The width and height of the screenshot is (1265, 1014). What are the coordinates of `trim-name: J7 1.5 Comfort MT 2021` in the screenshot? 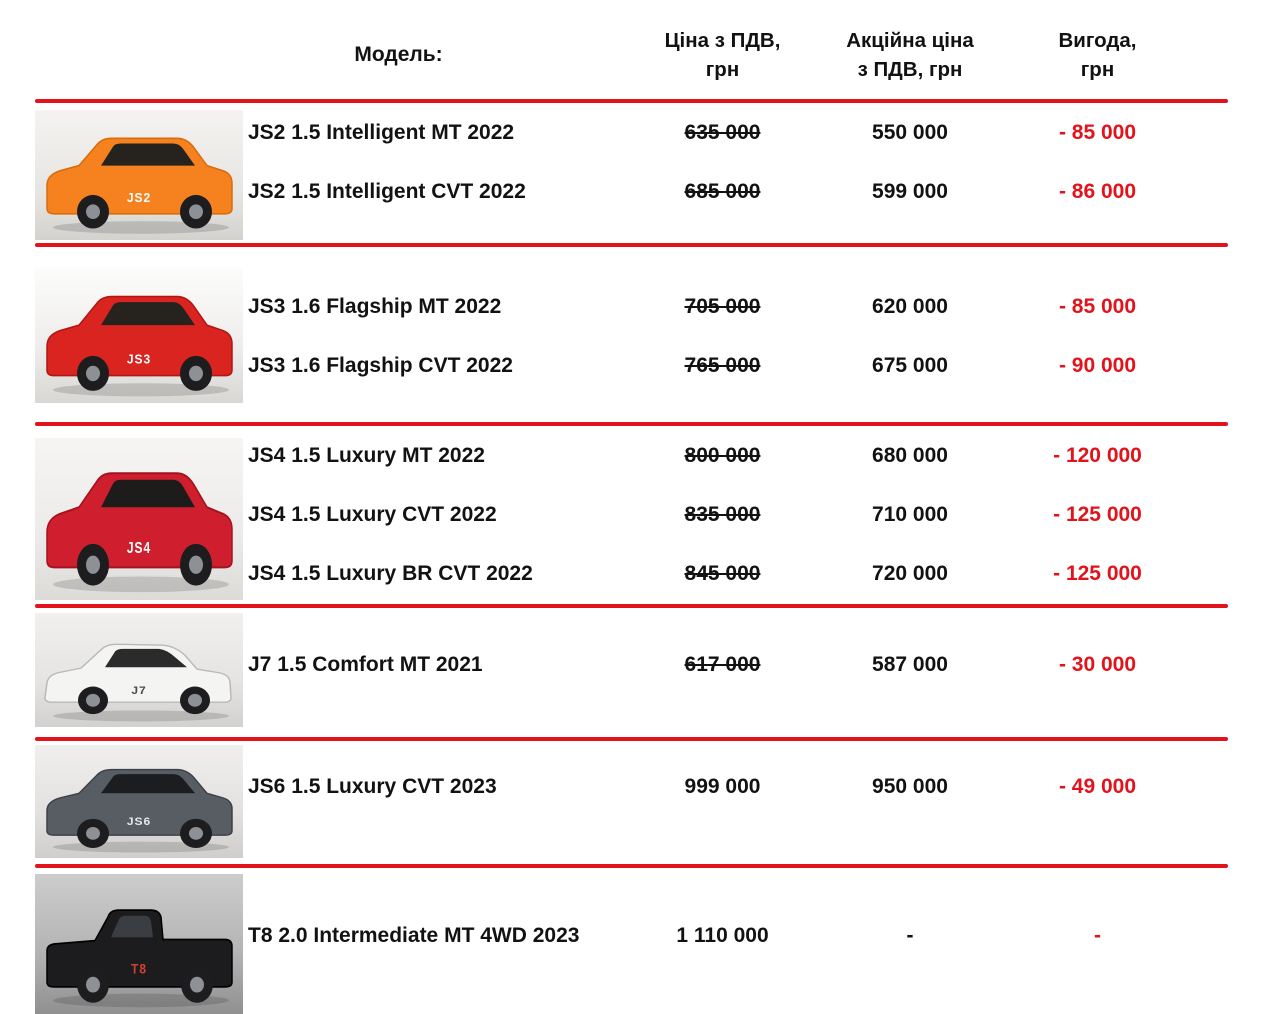 It's located at (365, 664).